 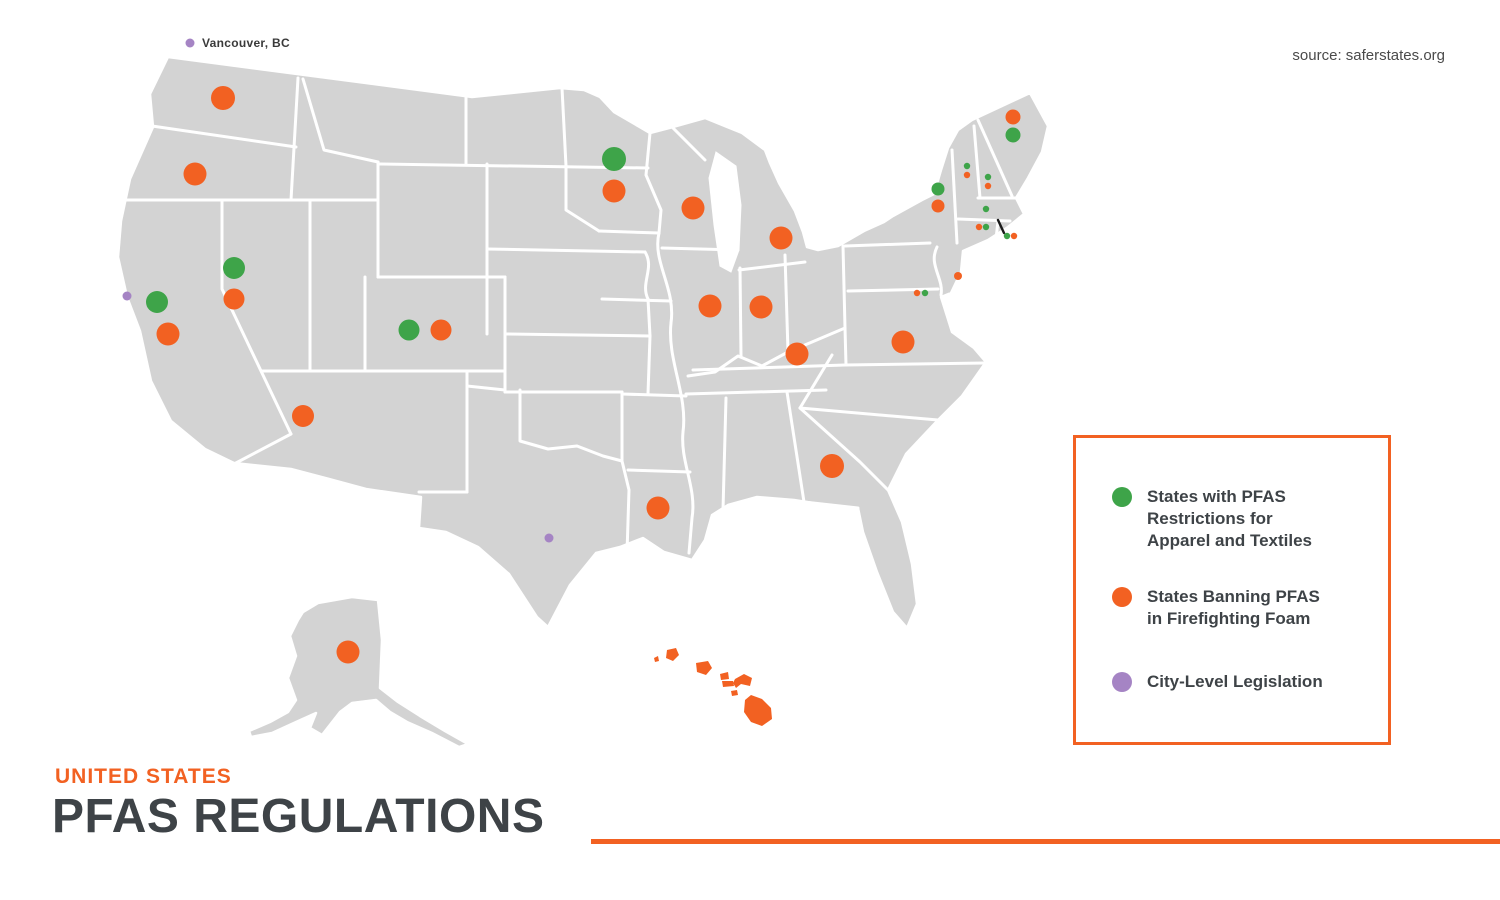 What do you see at coordinates (988, 177) in the screenshot?
I see `marker-apparel-new-hampshire` at bounding box center [988, 177].